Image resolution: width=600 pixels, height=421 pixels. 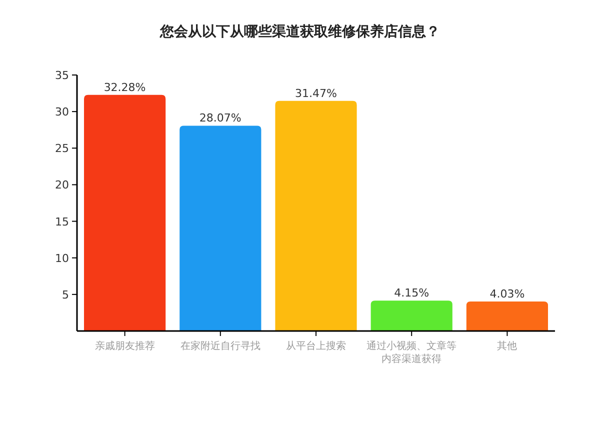 What do you see at coordinates (316, 346) in the screenshot?
I see `x-tick-label: 从平台上搜索` at bounding box center [316, 346].